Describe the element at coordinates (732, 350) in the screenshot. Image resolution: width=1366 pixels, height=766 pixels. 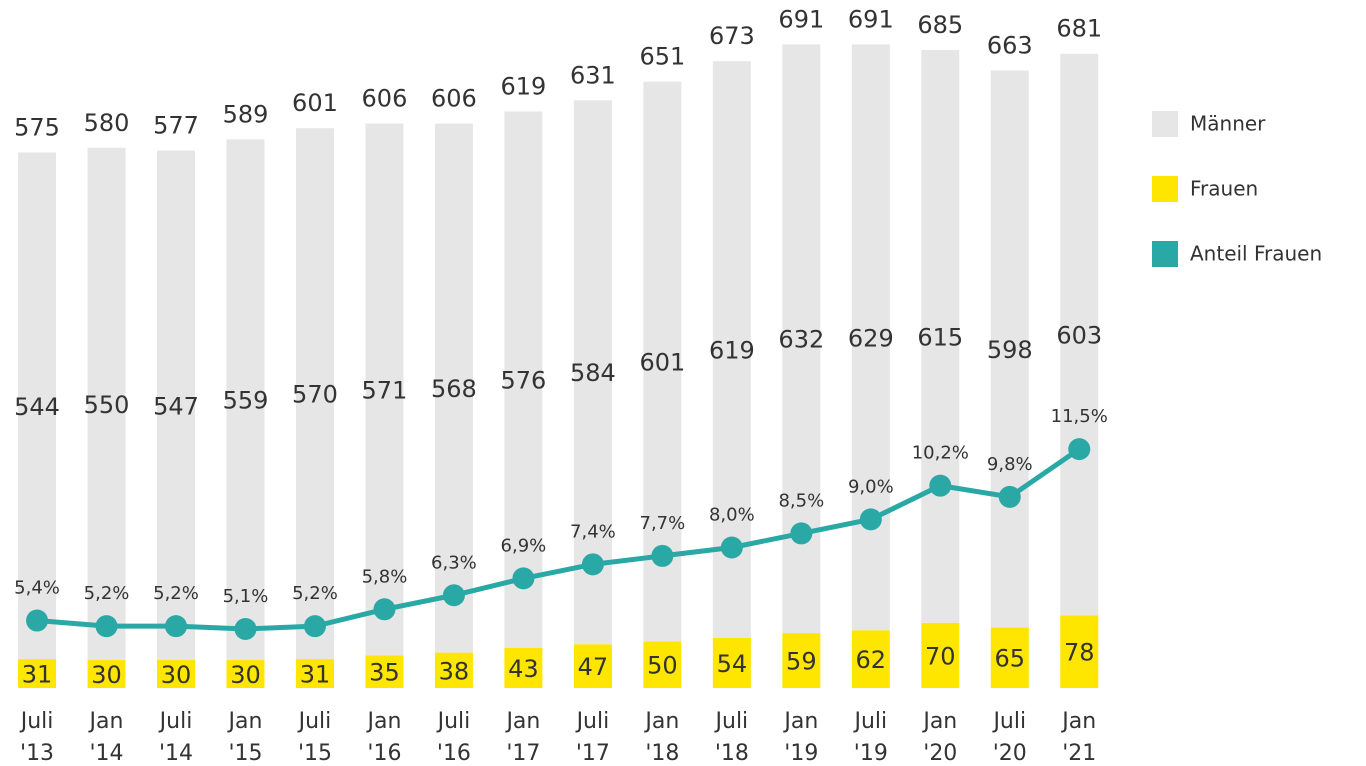
I see `data-label: 619` at that location.